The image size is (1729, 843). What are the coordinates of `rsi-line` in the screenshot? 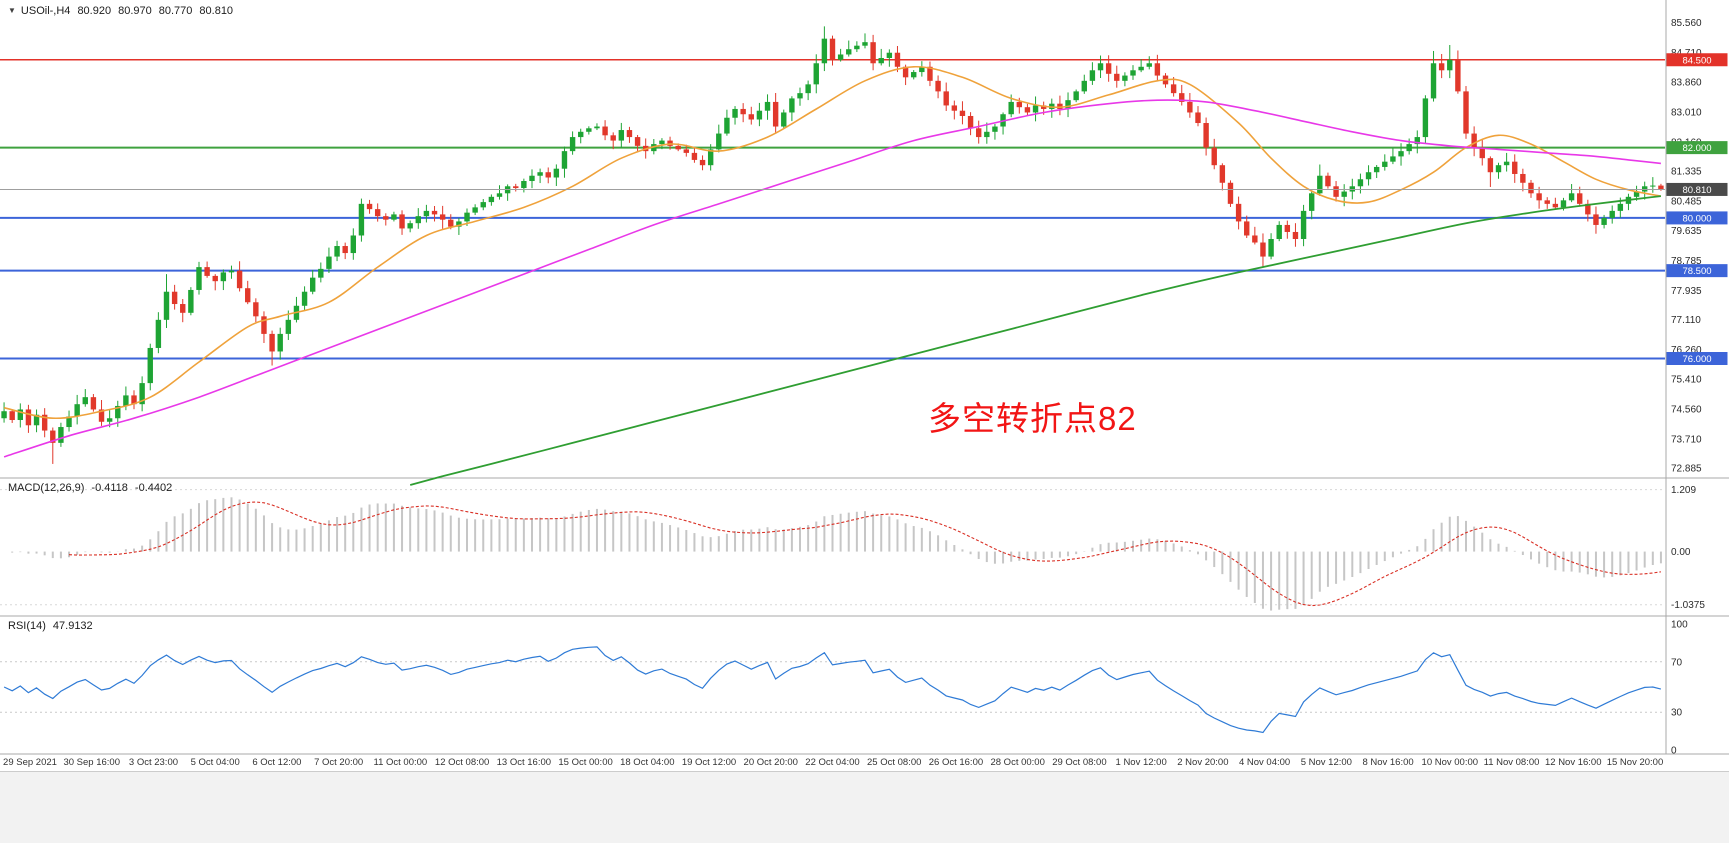 It's located at (832, 690).